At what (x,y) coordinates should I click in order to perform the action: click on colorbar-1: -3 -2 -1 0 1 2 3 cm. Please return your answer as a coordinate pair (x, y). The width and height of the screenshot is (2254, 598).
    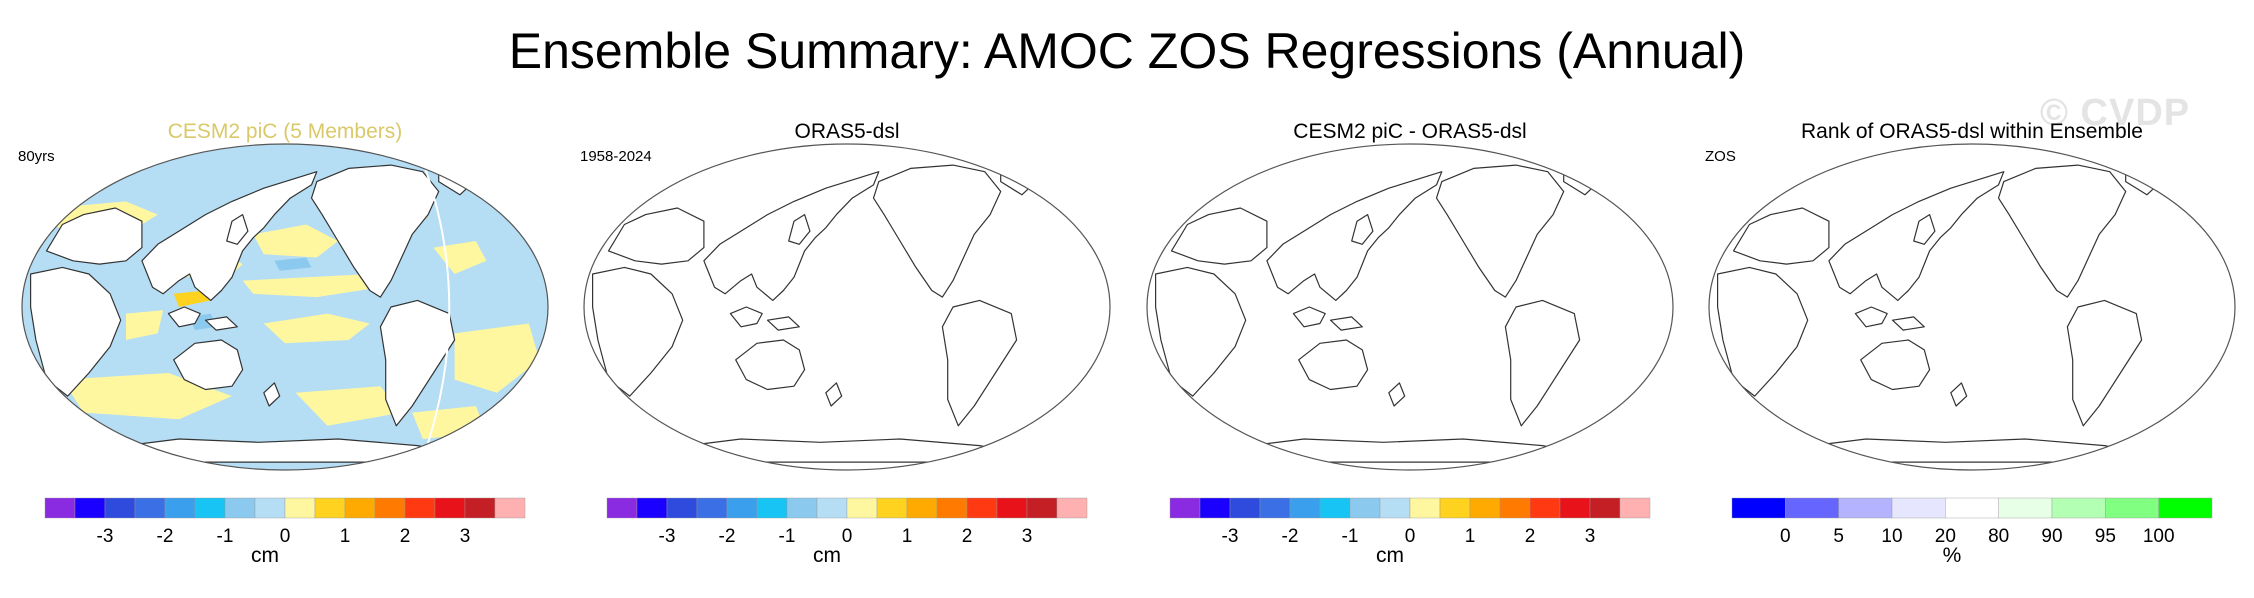
    Looking at the image, I should click on (285, 532).